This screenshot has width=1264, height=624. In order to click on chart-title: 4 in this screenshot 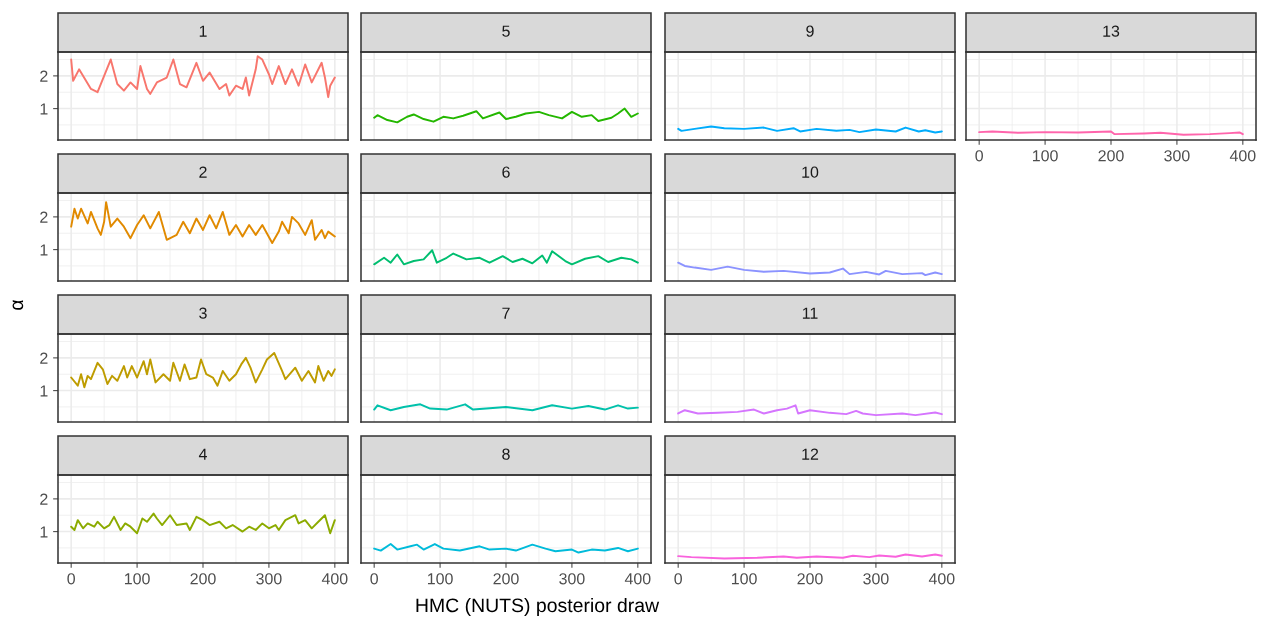, I will do `click(202, 454)`.